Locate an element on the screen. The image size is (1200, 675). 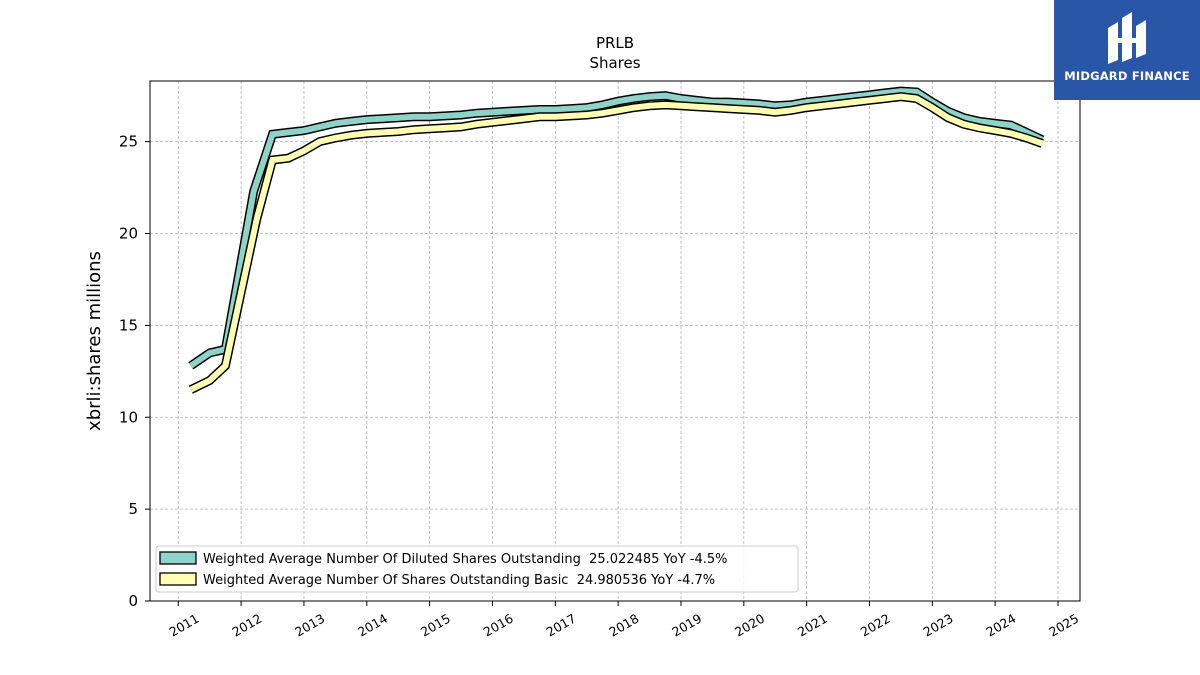
logo-mark-icon is located at coordinates (1127, 38).